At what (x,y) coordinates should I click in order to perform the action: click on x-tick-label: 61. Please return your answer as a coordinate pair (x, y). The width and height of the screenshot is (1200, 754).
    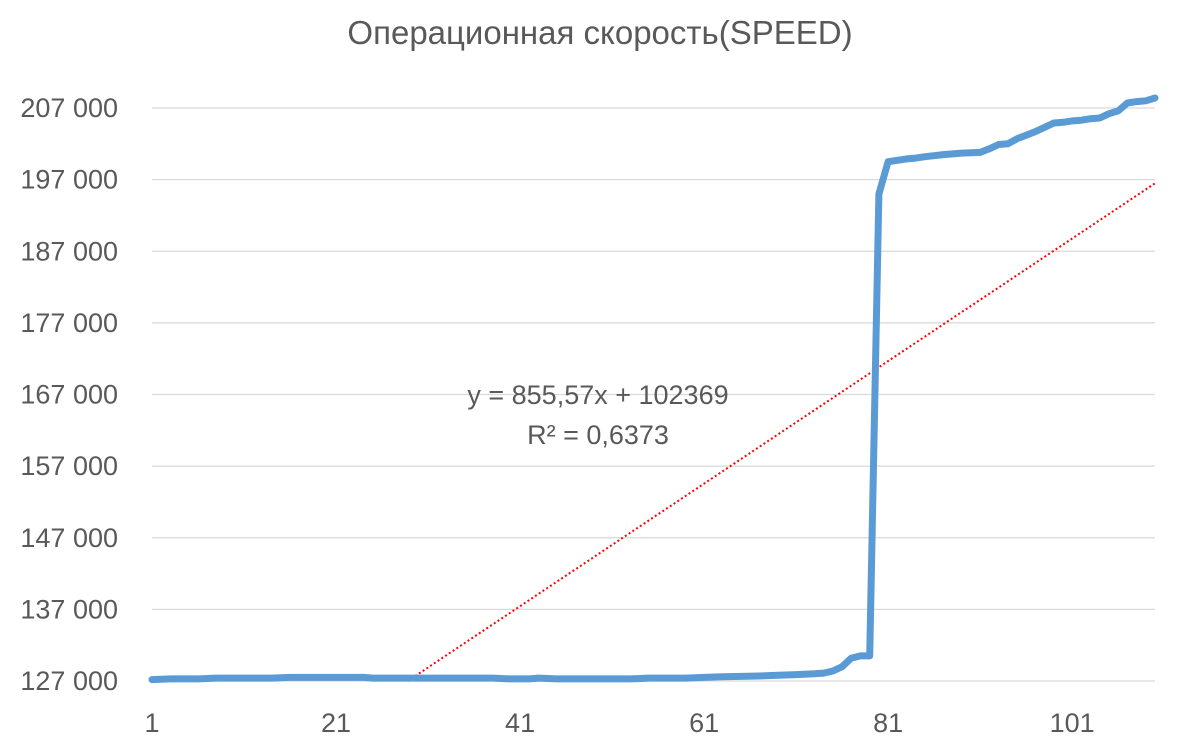
    Looking at the image, I should click on (704, 723).